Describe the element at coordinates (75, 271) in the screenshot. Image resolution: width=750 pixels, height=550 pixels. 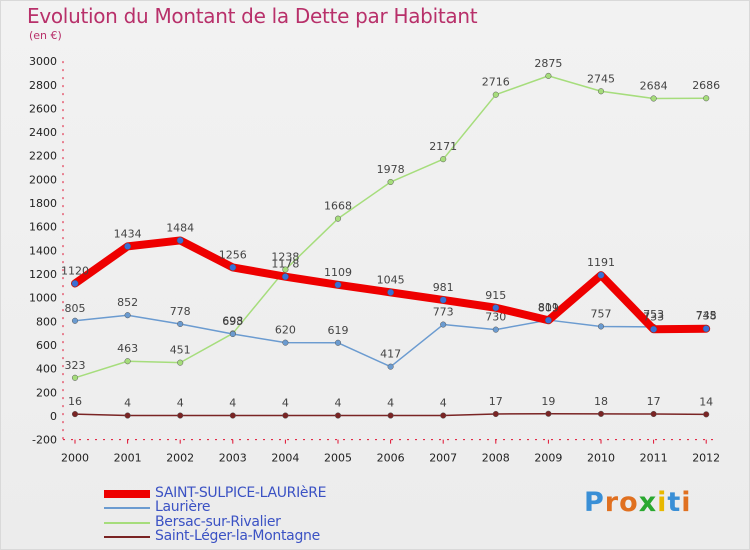
I see `data-label: 1120` at that location.